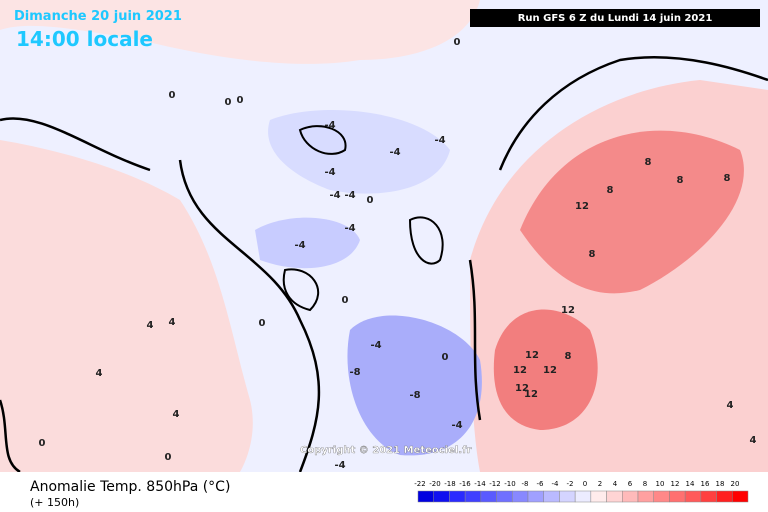 This screenshot has width=768, height=512. What do you see at coordinates (570, 484) in the screenshot?
I see `legend-tick-label: -2` at bounding box center [570, 484].